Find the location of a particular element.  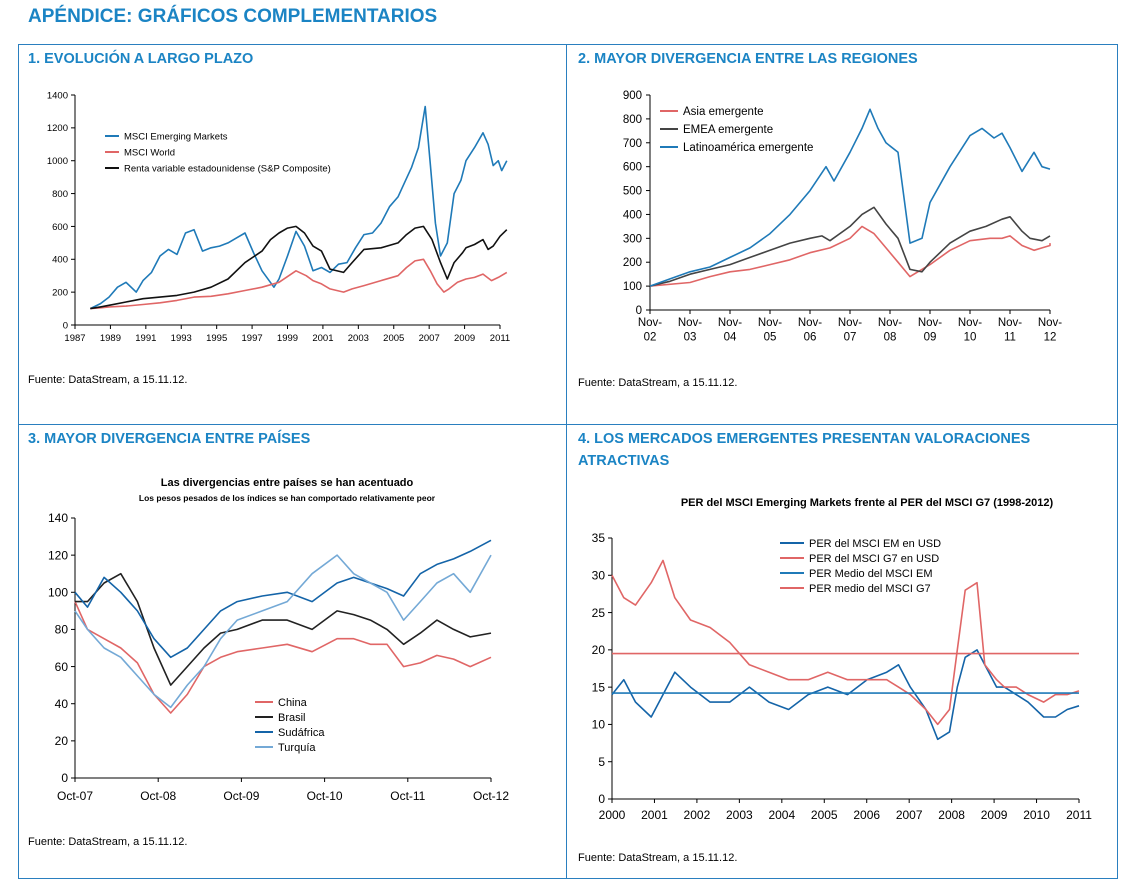

page-title: APÉNDICE: GRÁFICOS COMPLEMENTARIOS is located at coordinates (233, 16).